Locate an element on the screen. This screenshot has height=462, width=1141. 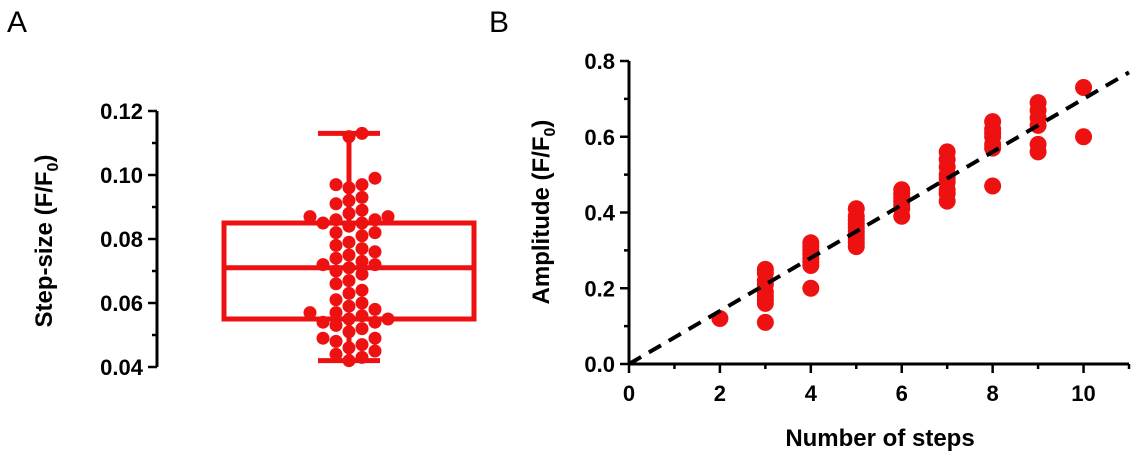
panel-a-points is located at coordinates (349, 247).